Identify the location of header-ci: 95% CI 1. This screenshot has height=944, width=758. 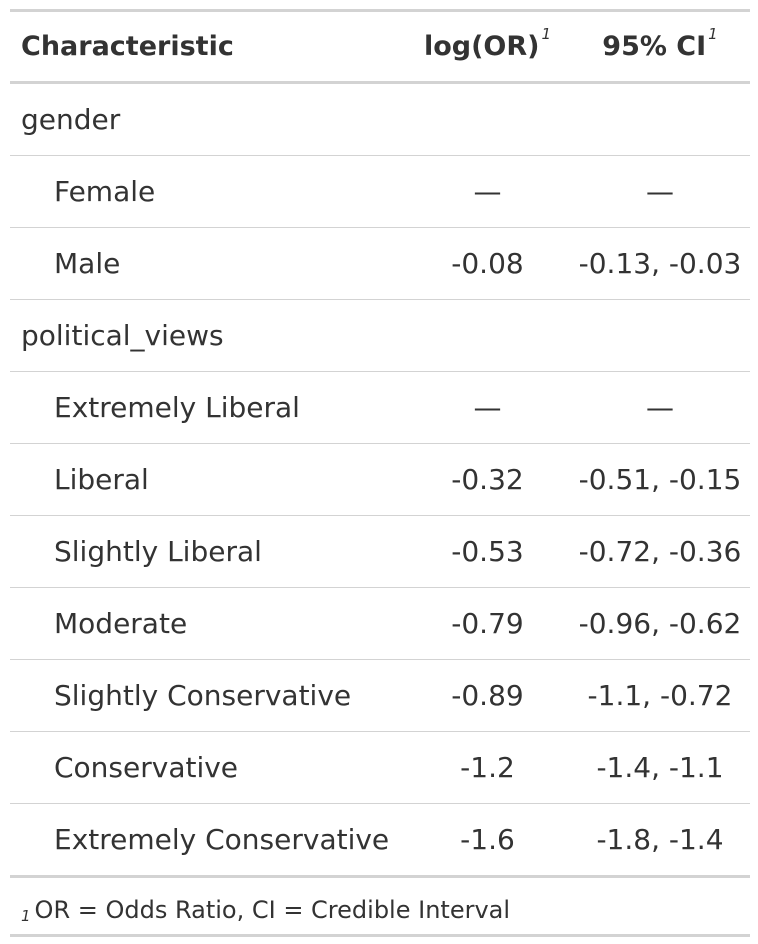
(660, 48).